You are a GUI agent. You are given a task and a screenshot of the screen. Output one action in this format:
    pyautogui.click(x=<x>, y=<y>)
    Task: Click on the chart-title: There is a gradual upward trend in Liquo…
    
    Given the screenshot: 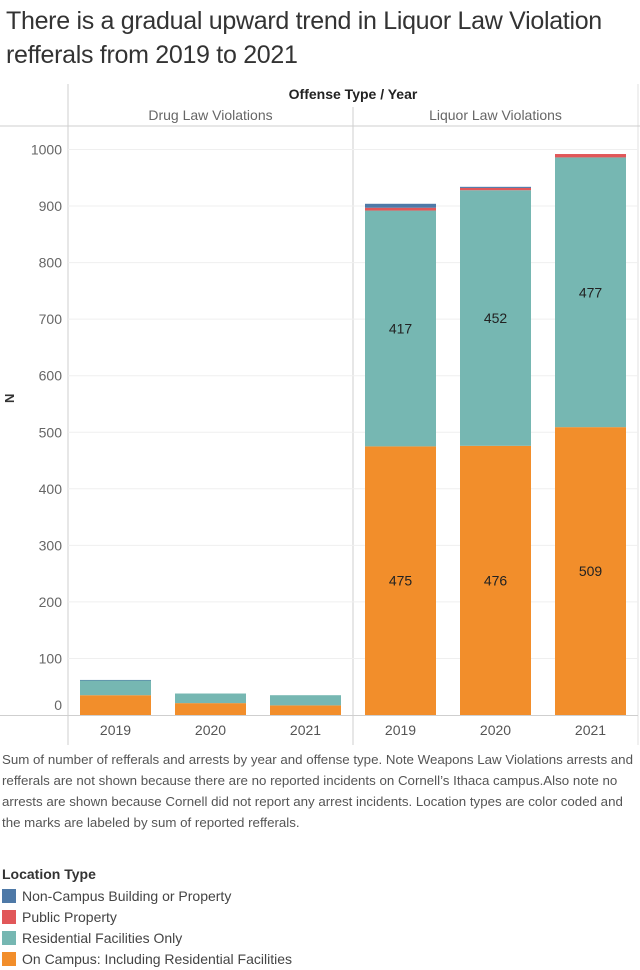 What is the action you would take?
    pyautogui.click(x=304, y=38)
    